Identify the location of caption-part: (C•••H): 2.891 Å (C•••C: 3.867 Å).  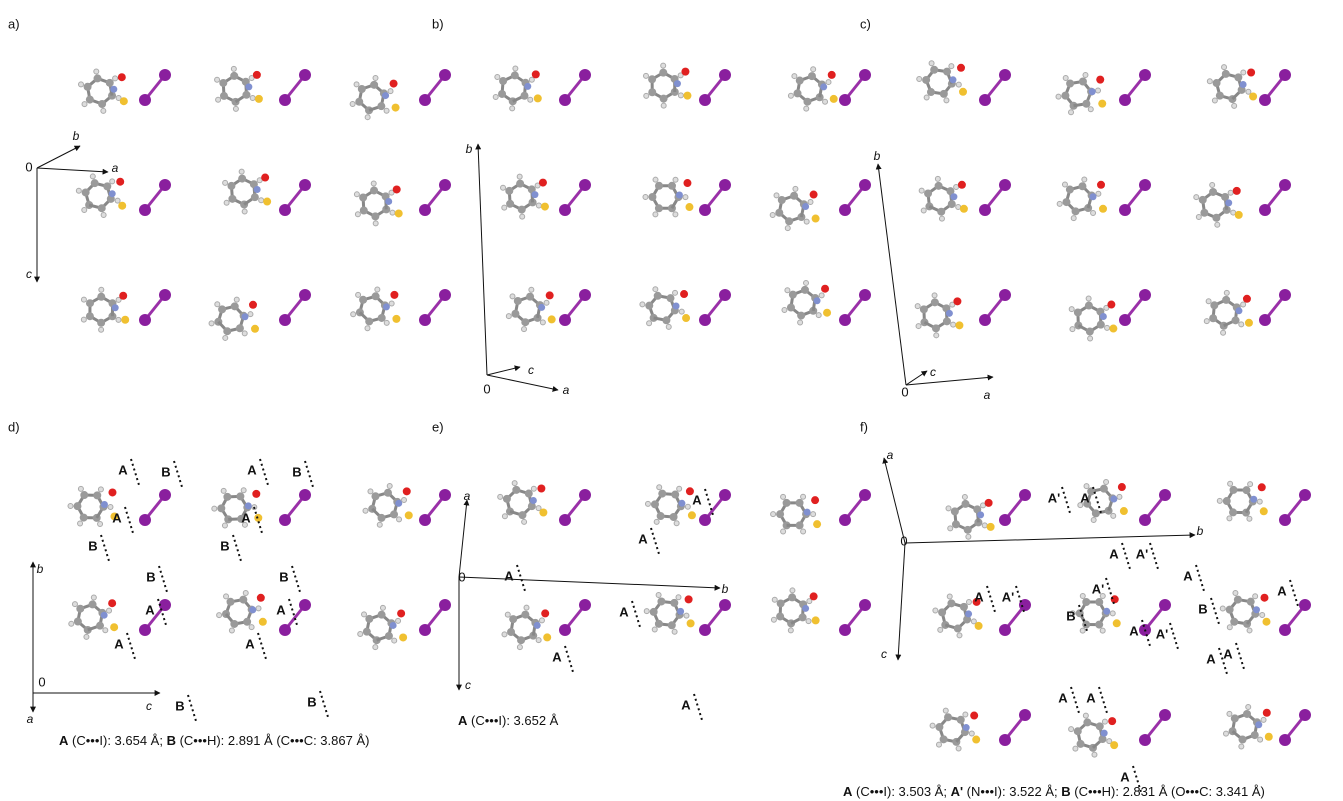
(272, 740).